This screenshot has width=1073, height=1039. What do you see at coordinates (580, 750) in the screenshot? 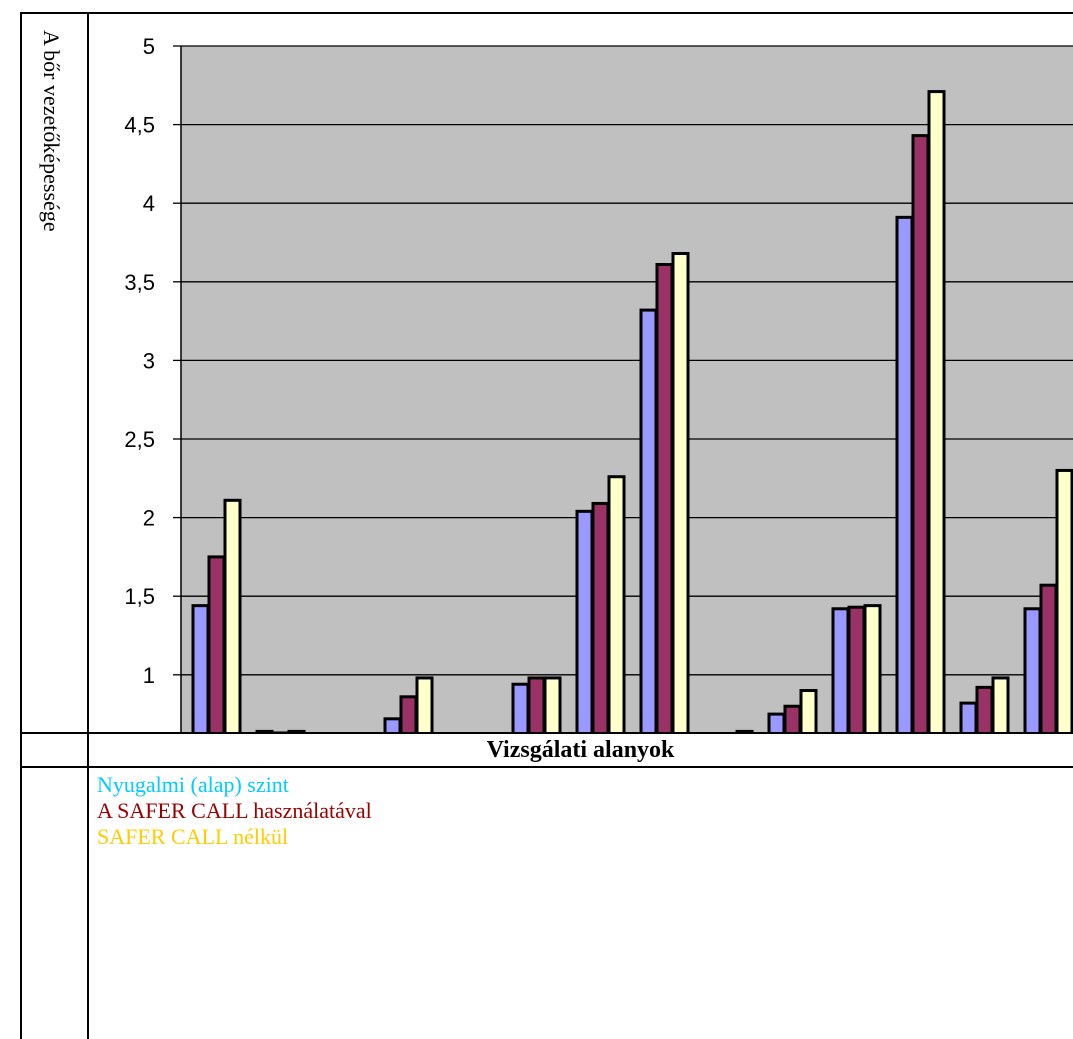
I see `x-axis-label: Vizsgálati alanyok` at bounding box center [580, 750].